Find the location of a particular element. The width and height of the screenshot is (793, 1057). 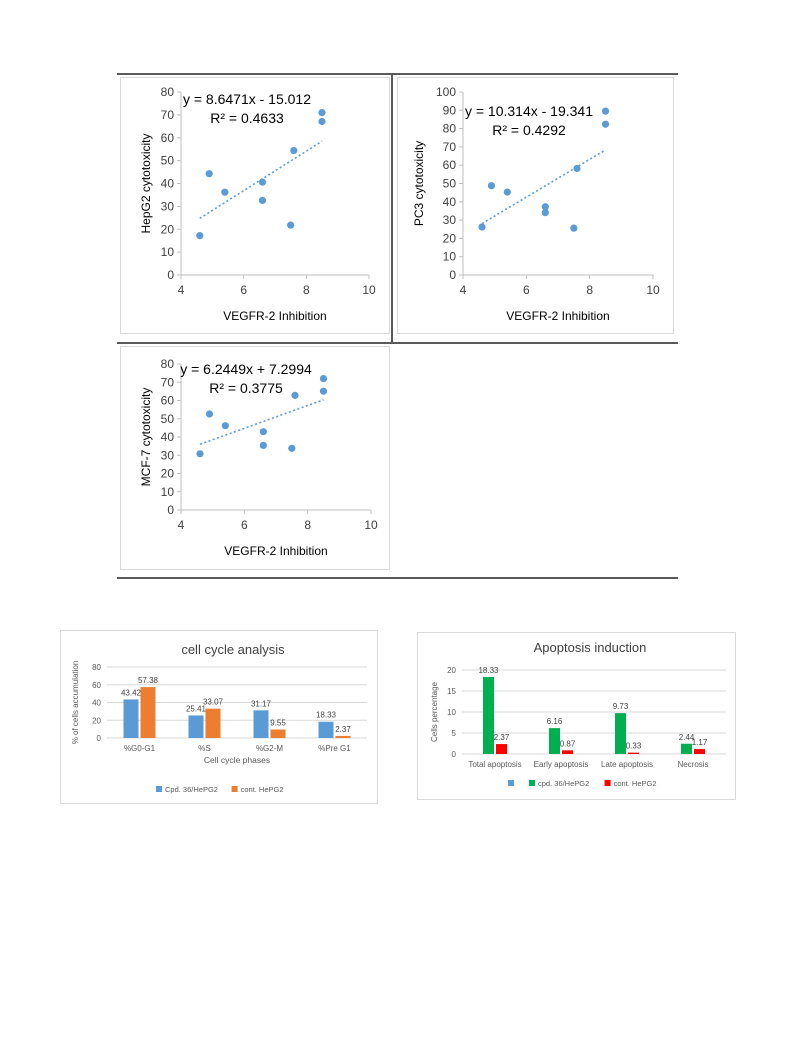

legend-label: cont. HePG2 is located at coordinates (635, 783).